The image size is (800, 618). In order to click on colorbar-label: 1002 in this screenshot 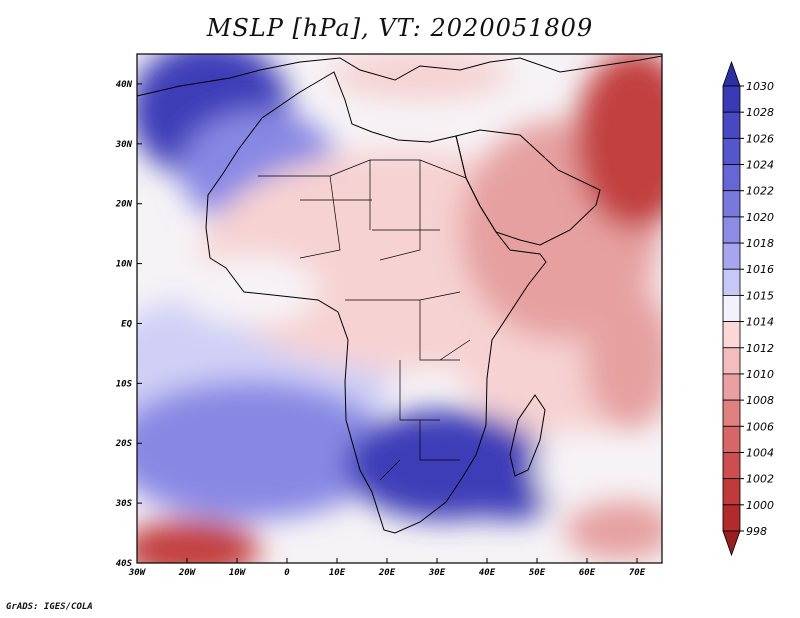, I will do `click(760, 479)`.